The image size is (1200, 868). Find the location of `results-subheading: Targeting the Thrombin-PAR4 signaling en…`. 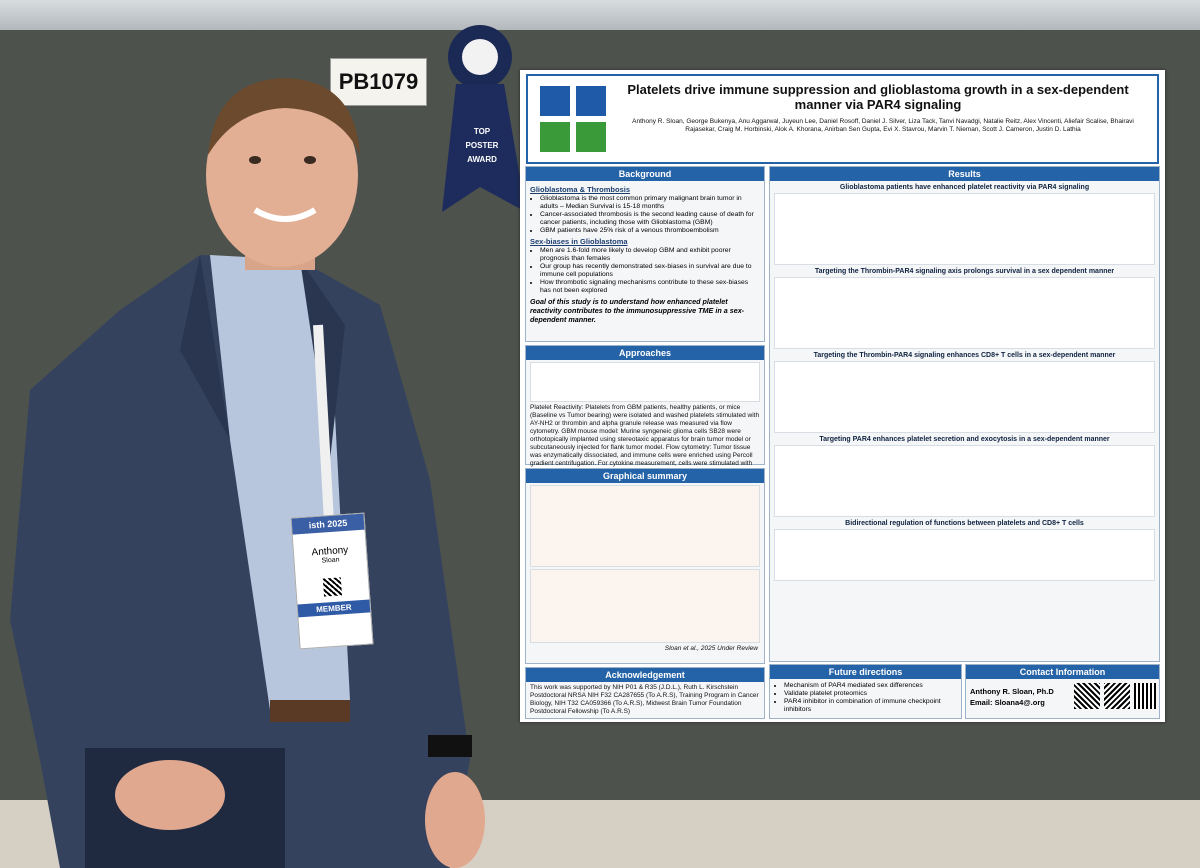

results-subheading: Targeting the Thrombin-PAR4 signaling en… is located at coordinates (964, 355).